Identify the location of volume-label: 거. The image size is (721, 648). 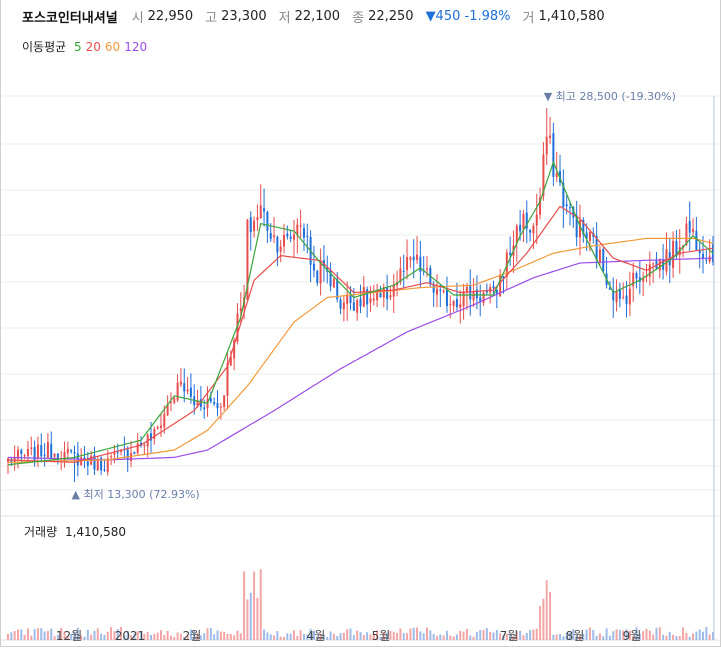
(528, 18).